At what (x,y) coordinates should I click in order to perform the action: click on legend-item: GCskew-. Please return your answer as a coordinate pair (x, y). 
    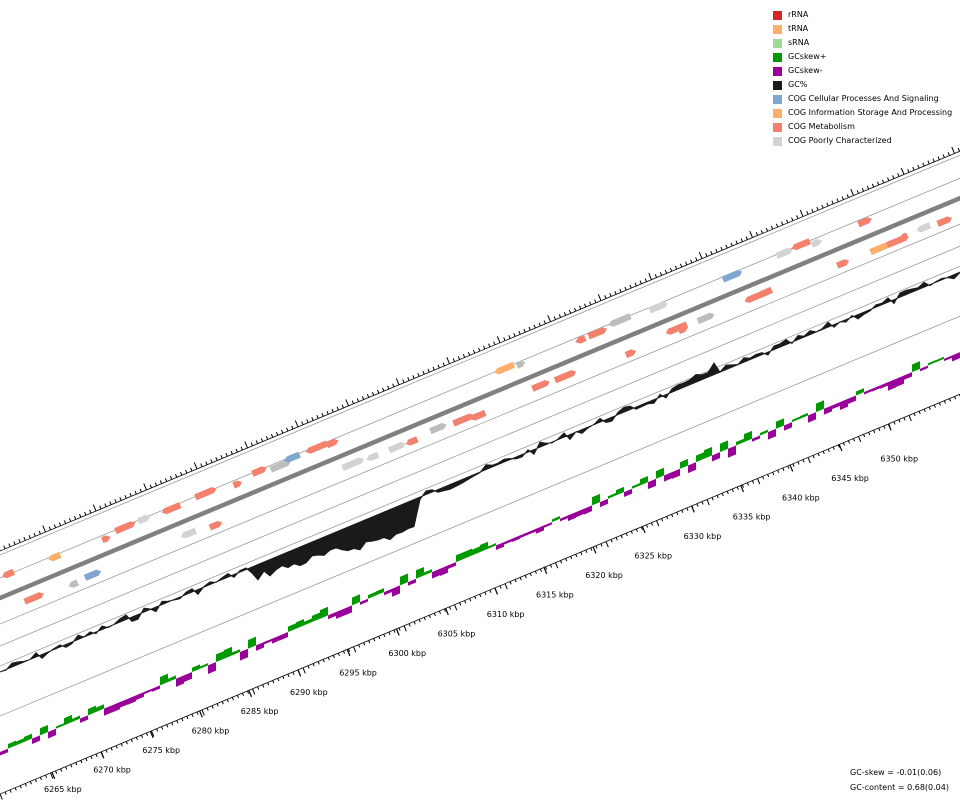
    Looking at the image, I should click on (862, 71).